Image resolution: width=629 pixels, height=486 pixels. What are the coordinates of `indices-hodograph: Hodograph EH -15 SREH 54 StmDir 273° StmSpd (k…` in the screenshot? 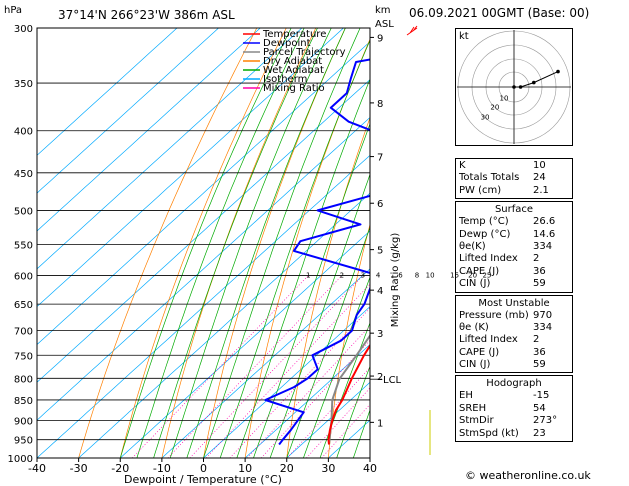 It's located at (514, 409).